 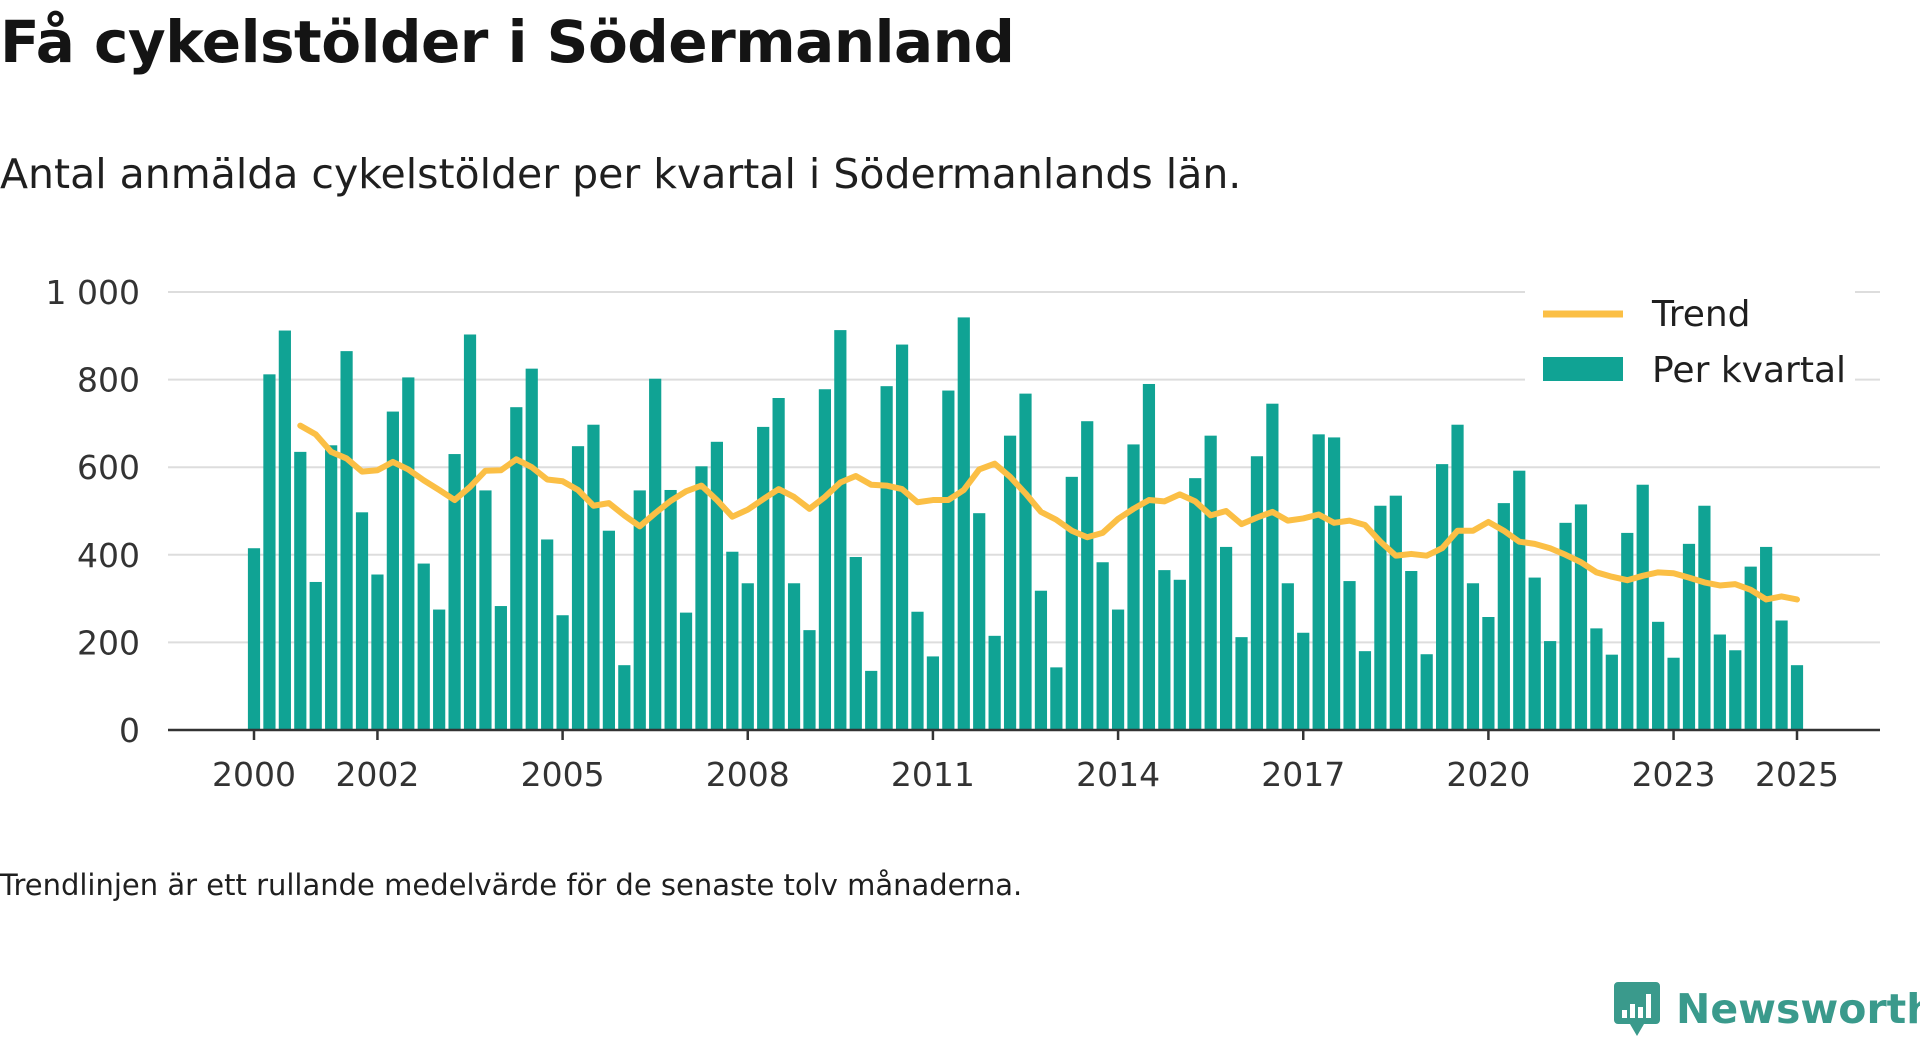 I want to click on y-tick-label: 0, so click(x=129, y=730).